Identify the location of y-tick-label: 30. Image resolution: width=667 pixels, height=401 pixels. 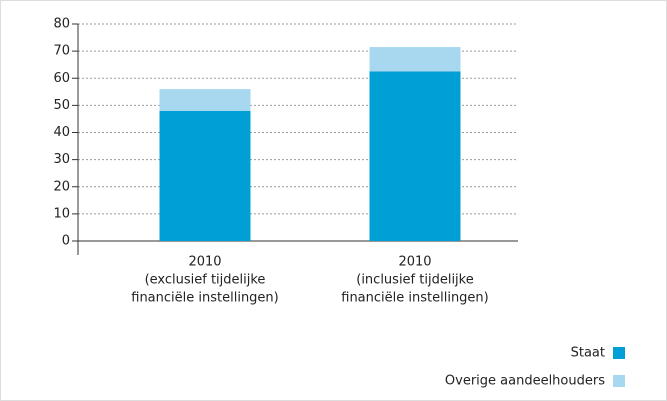
(61, 159).